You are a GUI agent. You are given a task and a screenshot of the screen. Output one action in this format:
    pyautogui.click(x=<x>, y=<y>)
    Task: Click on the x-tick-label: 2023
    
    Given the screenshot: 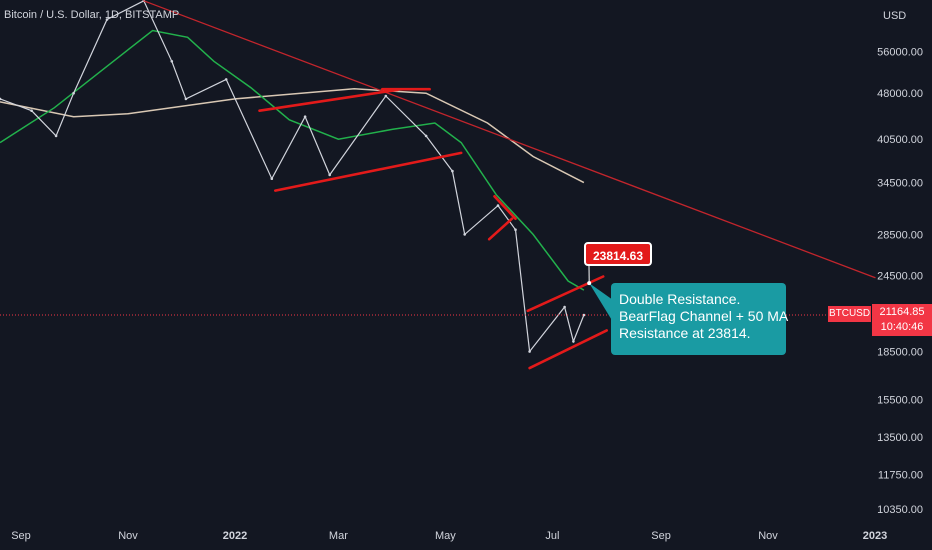 What is the action you would take?
    pyautogui.click(x=875, y=536)
    